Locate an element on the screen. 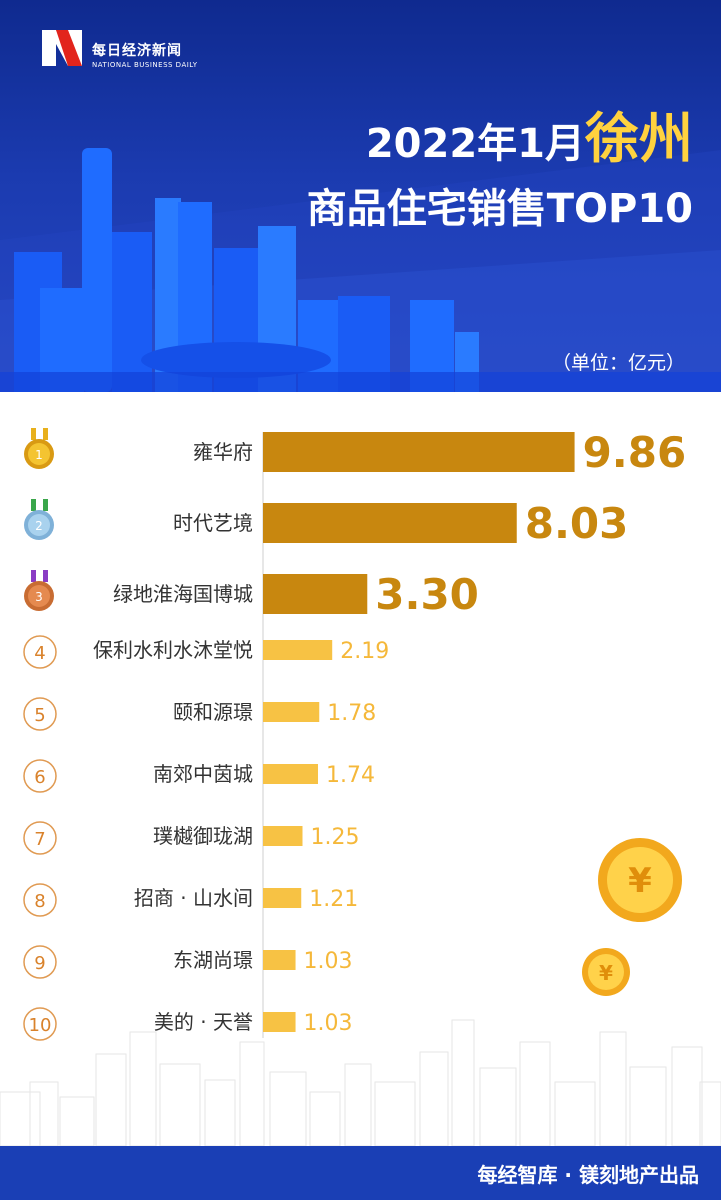 The height and width of the screenshot is (1200, 721). category-label: 雍华府 is located at coordinates (223, 452).